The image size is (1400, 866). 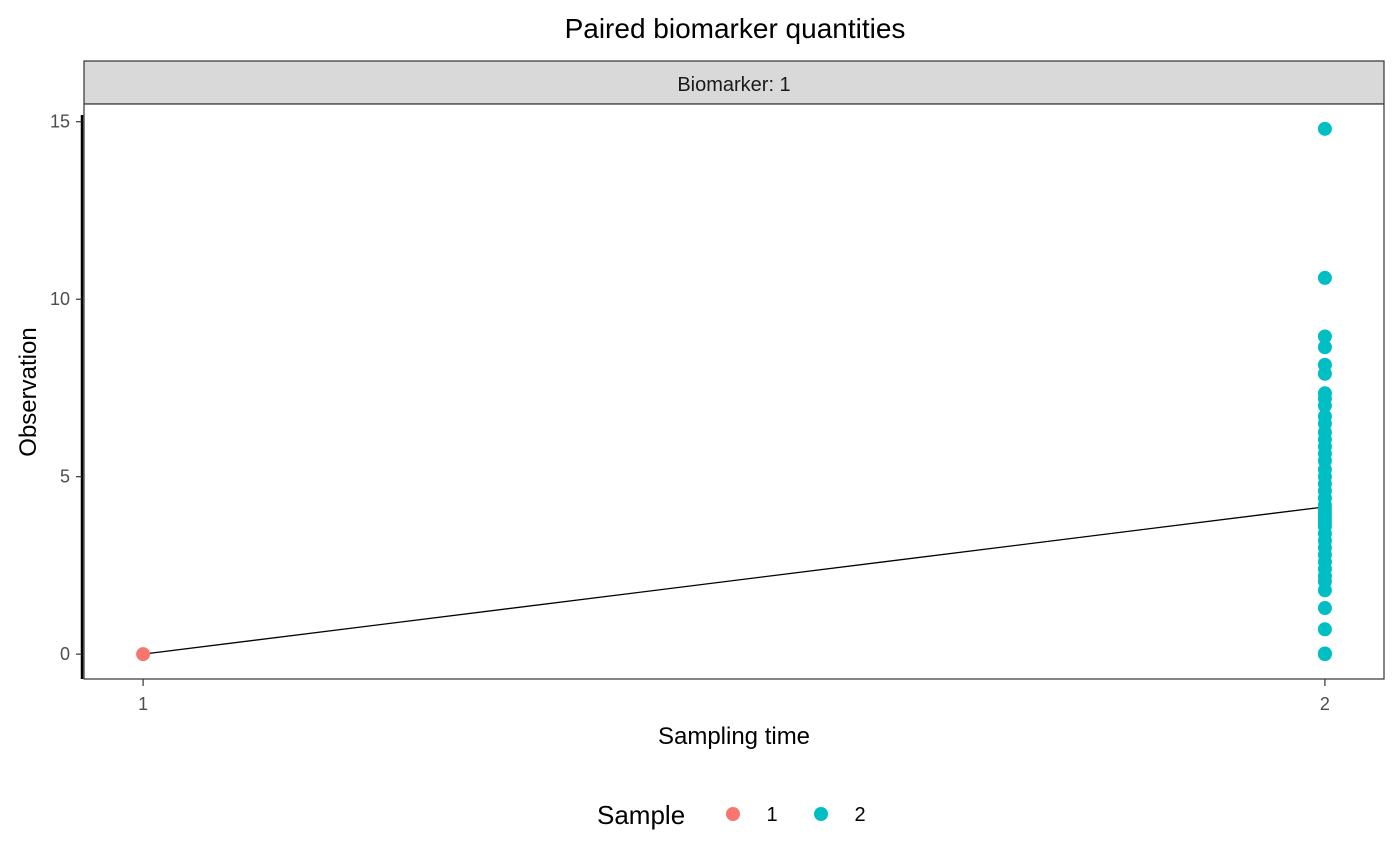 I want to click on legend-label: 1, so click(x=771, y=815).